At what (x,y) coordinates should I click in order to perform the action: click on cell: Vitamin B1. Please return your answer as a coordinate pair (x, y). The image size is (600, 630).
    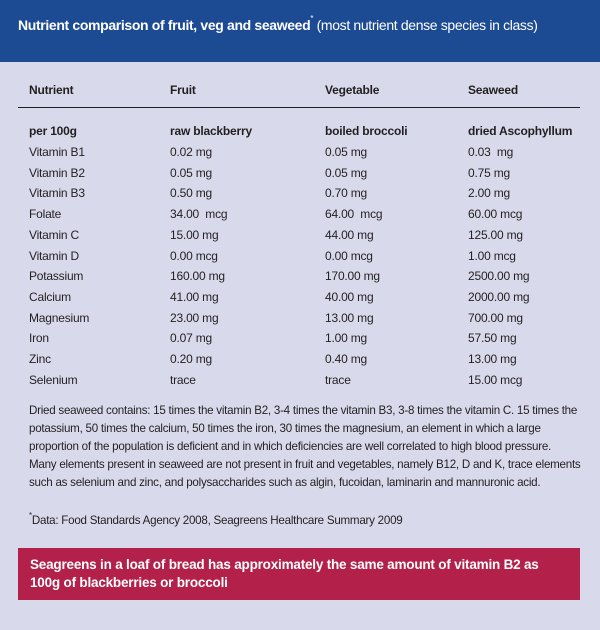
    Looking at the image, I should click on (57, 152).